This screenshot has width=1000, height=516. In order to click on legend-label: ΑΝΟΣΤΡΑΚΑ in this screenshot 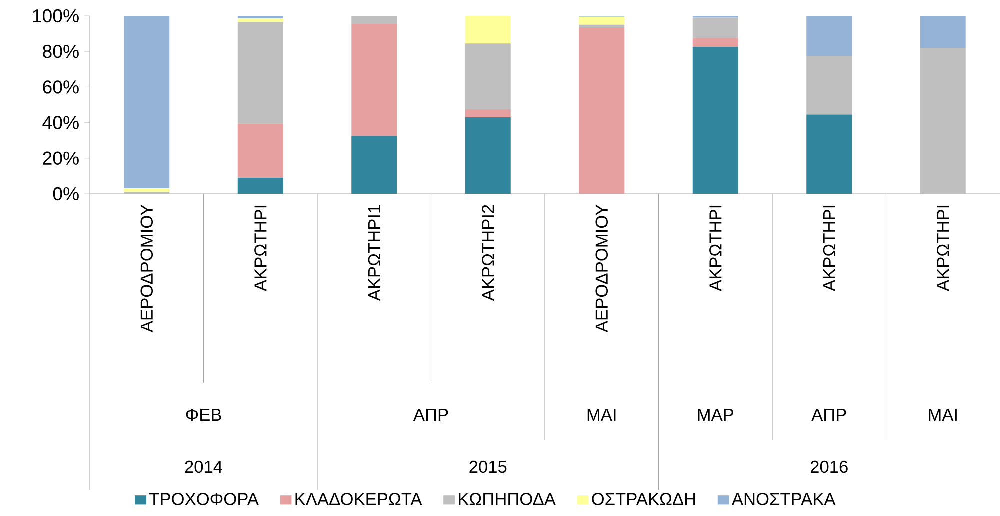, I will do `click(784, 499)`.